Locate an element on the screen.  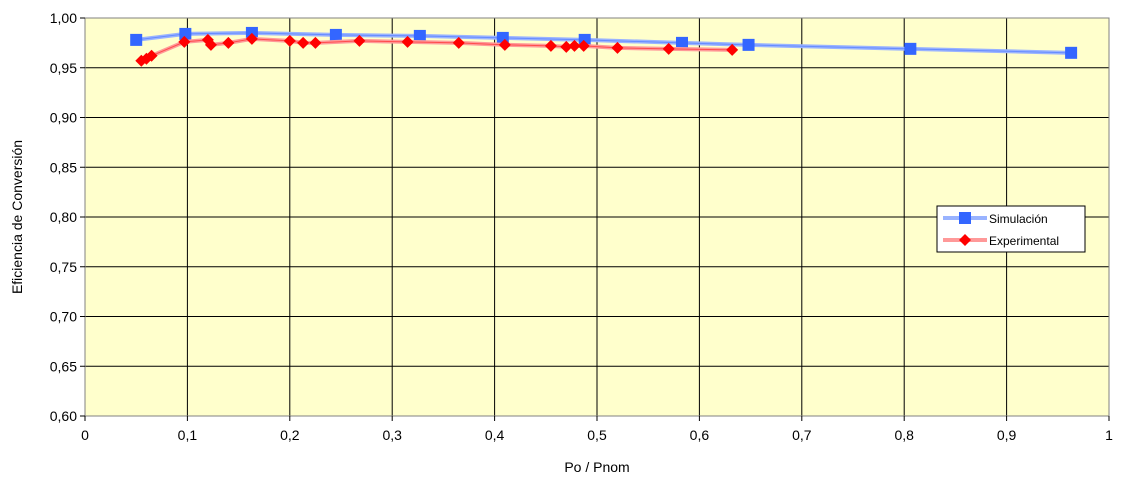
x-tick-label: 1 is located at coordinates (1109, 435).